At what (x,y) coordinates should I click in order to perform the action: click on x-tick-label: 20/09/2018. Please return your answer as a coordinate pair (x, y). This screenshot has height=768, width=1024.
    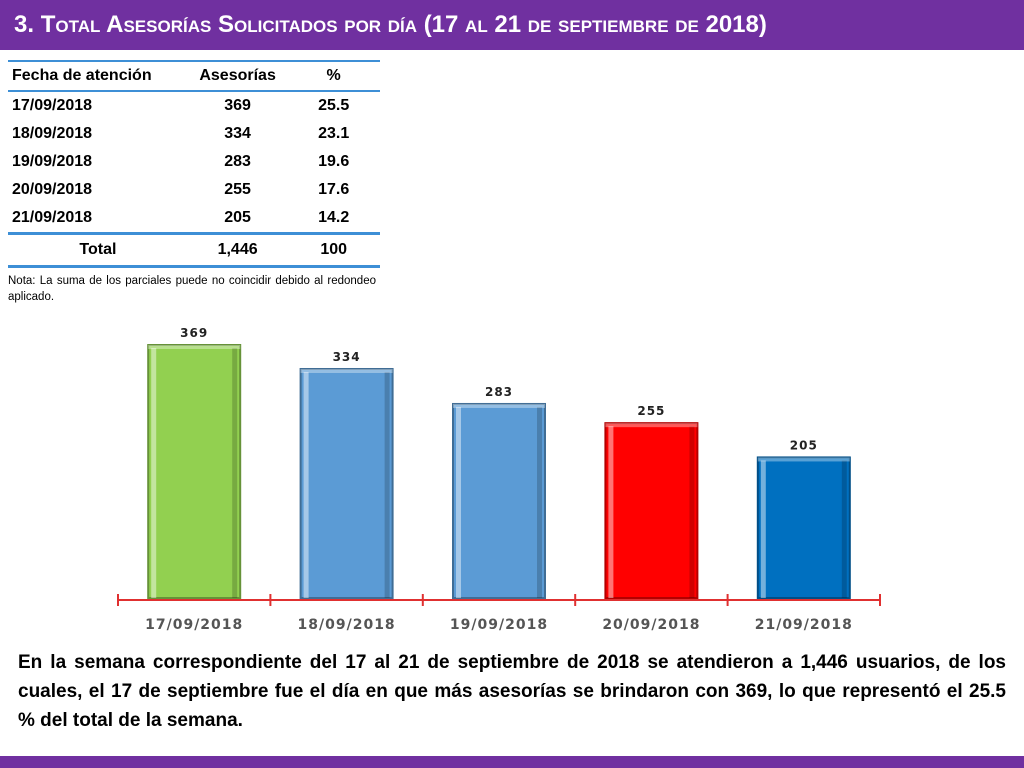
    Looking at the image, I should click on (651, 625).